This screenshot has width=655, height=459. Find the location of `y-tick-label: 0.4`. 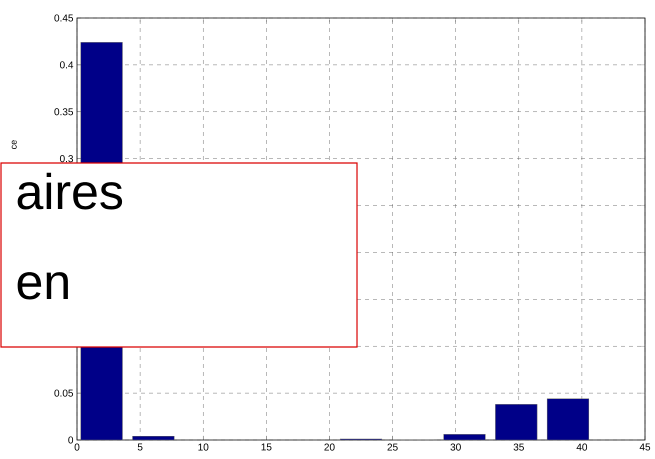

y-tick-label: 0.4 is located at coordinates (67, 64).